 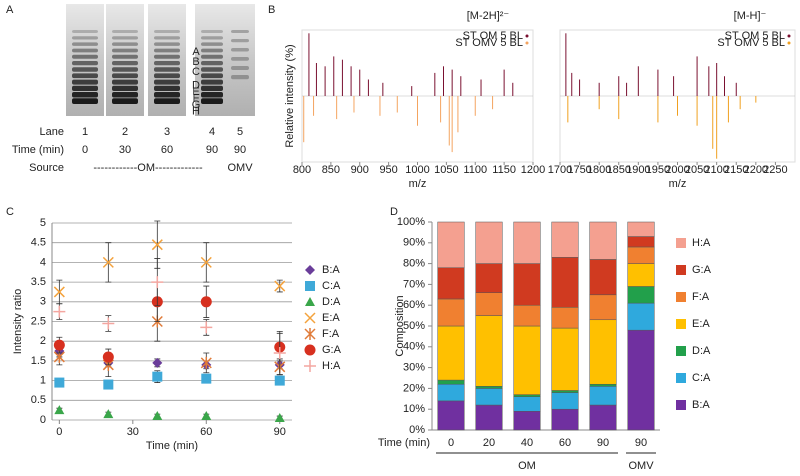 I want to click on spectrum-title: [M-2H]²⁻, so click(x=488, y=16).